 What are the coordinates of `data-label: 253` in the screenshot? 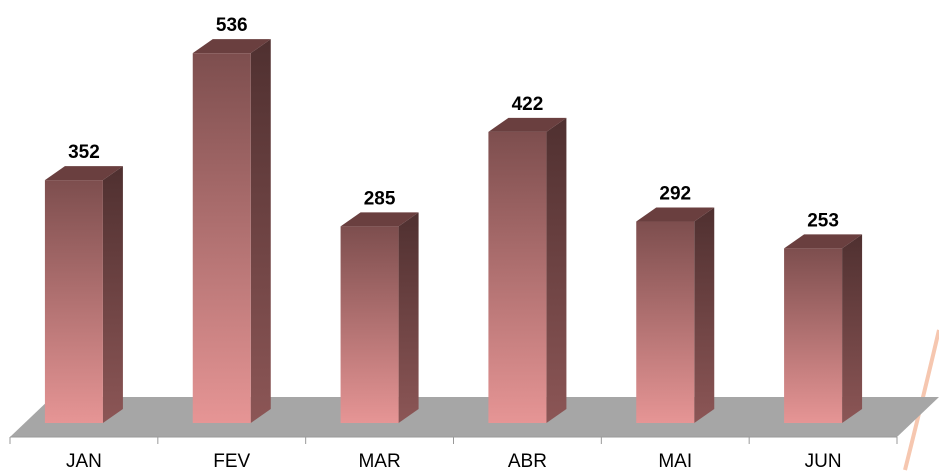 It's located at (823, 220).